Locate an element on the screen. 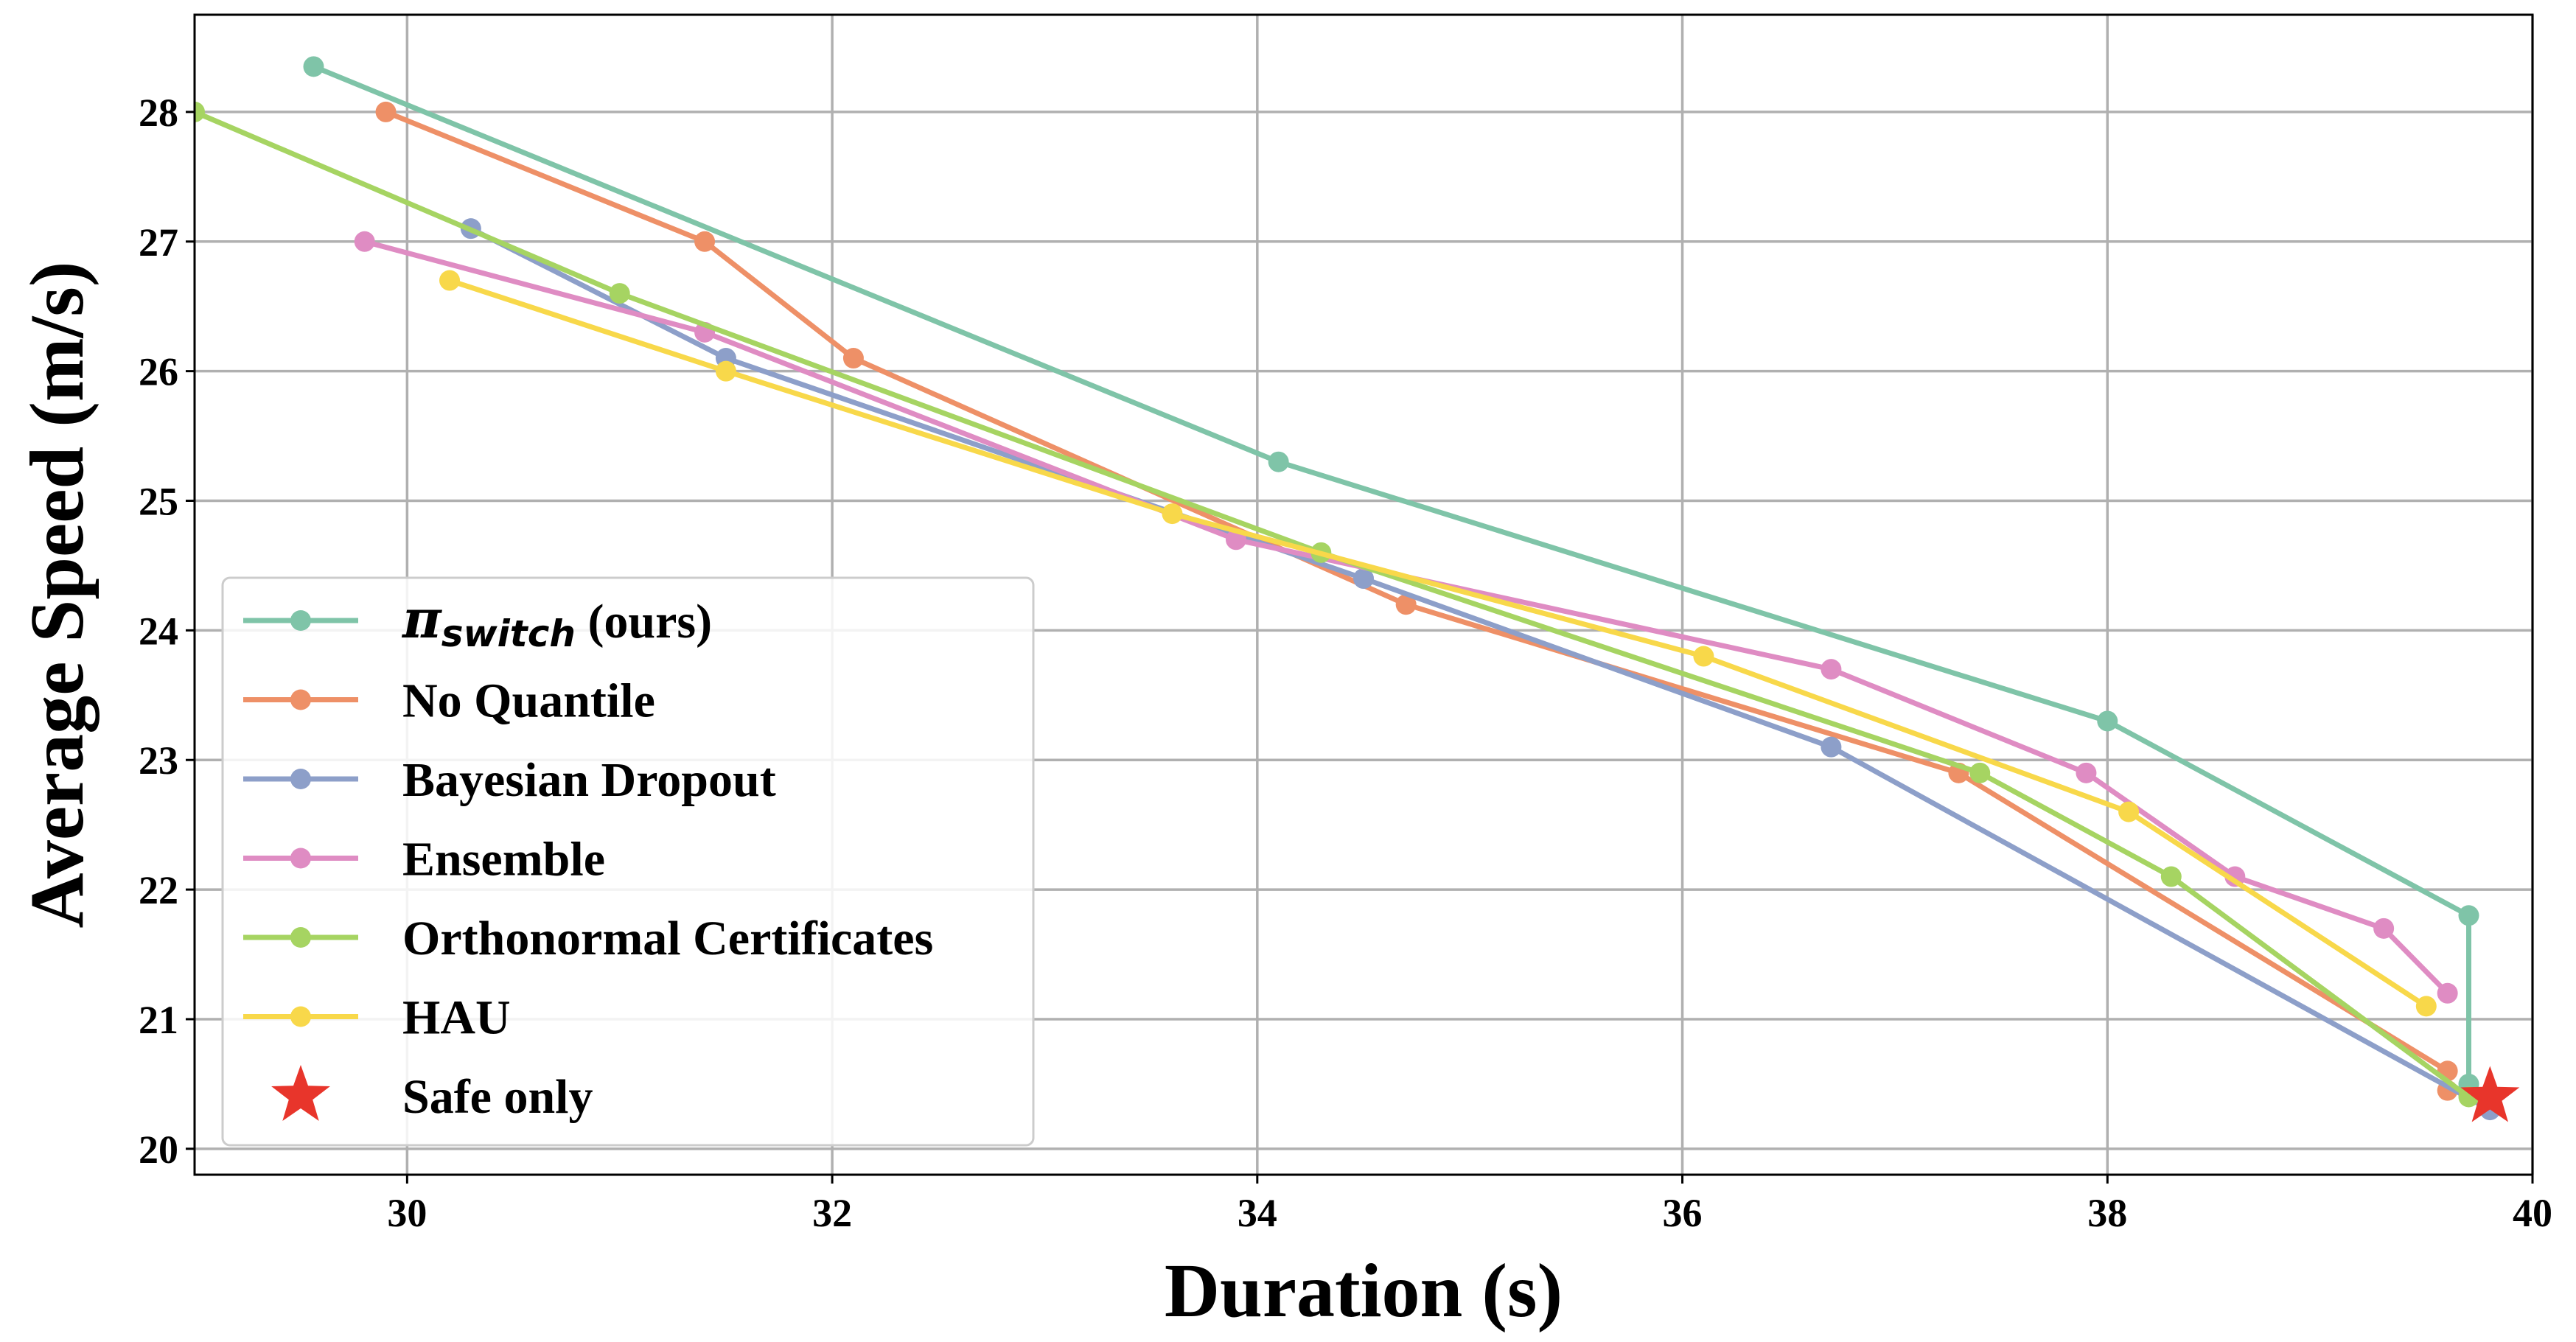 The height and width of the screenshot is (1342, 2576). legend-box is located at coordinates (628, 861).